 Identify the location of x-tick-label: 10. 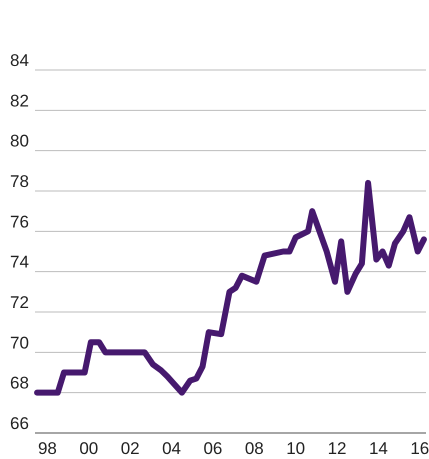
(296, 448).